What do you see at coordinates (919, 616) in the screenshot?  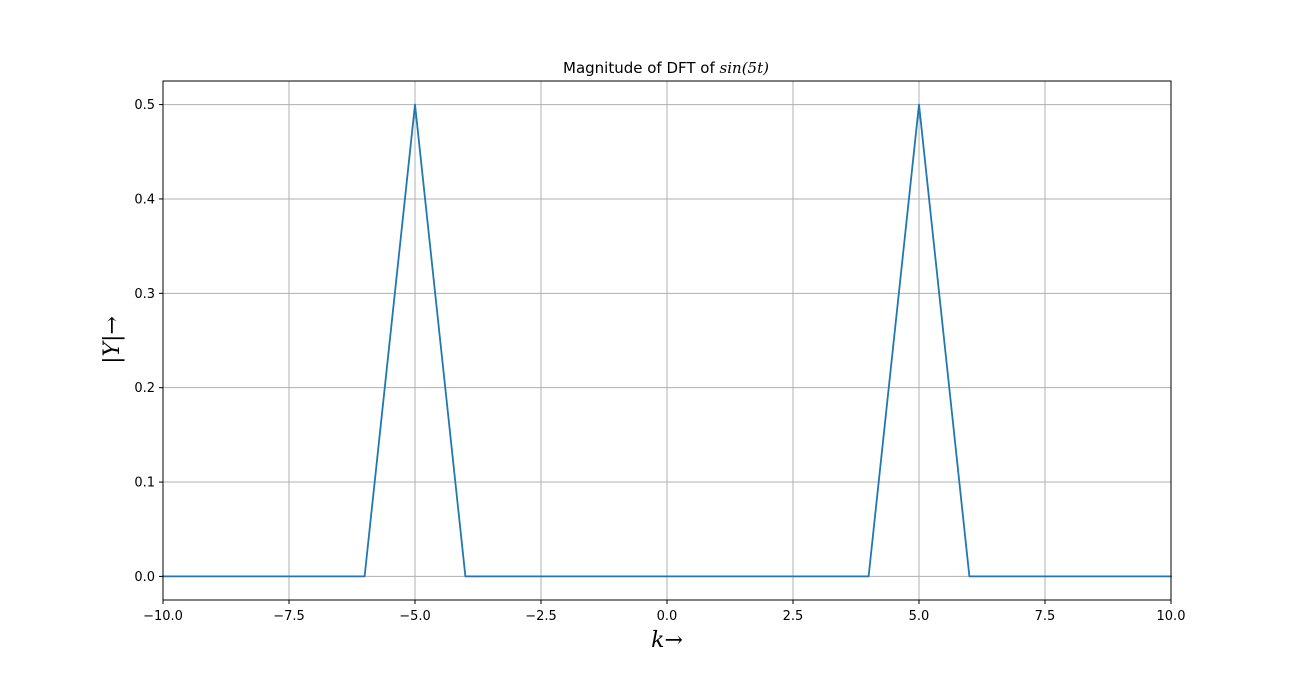 I see `x-tick-label: 5.0` at bounding box center [919, 616].